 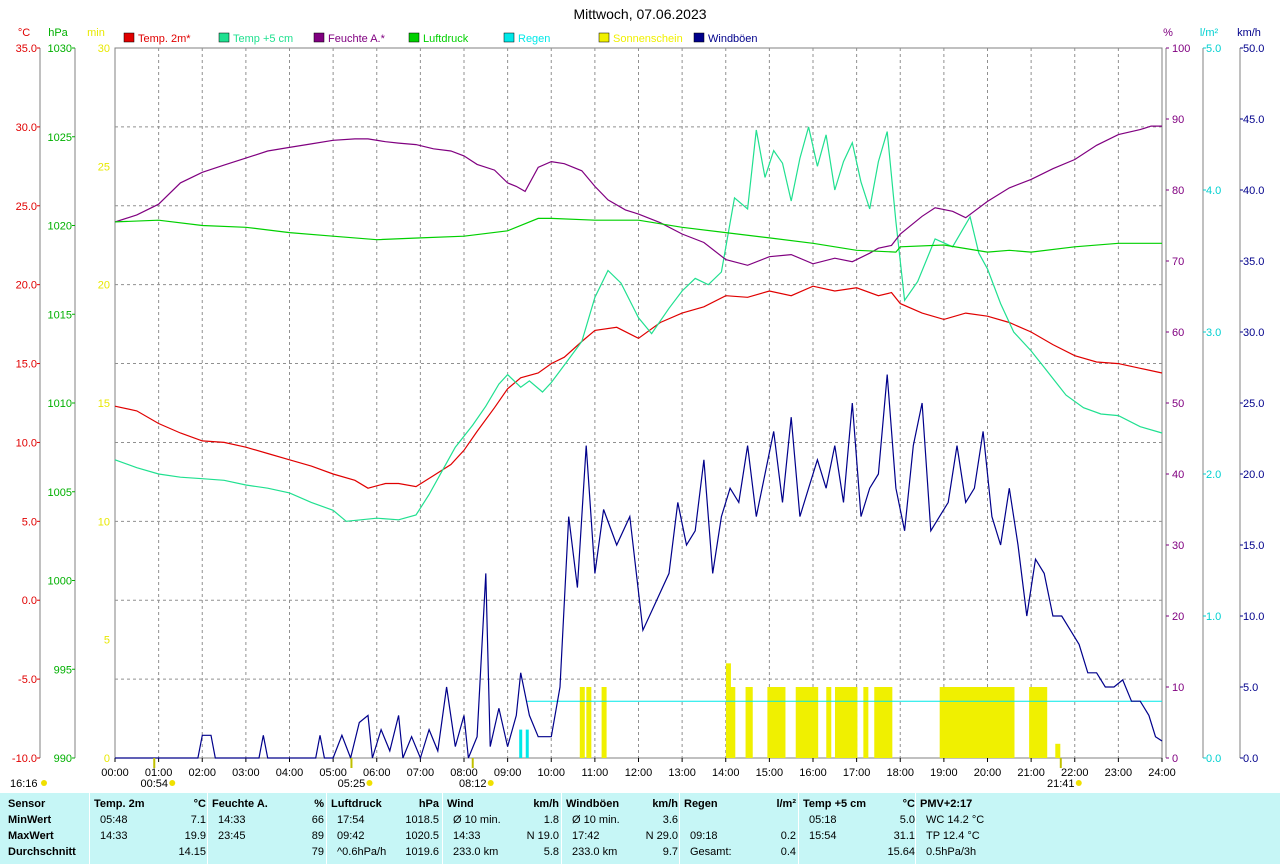 What do you see at coordinates (704, 836) in the screenshot?
I see `stats-cell-label: 09:18` at bounding box center [704, 836].